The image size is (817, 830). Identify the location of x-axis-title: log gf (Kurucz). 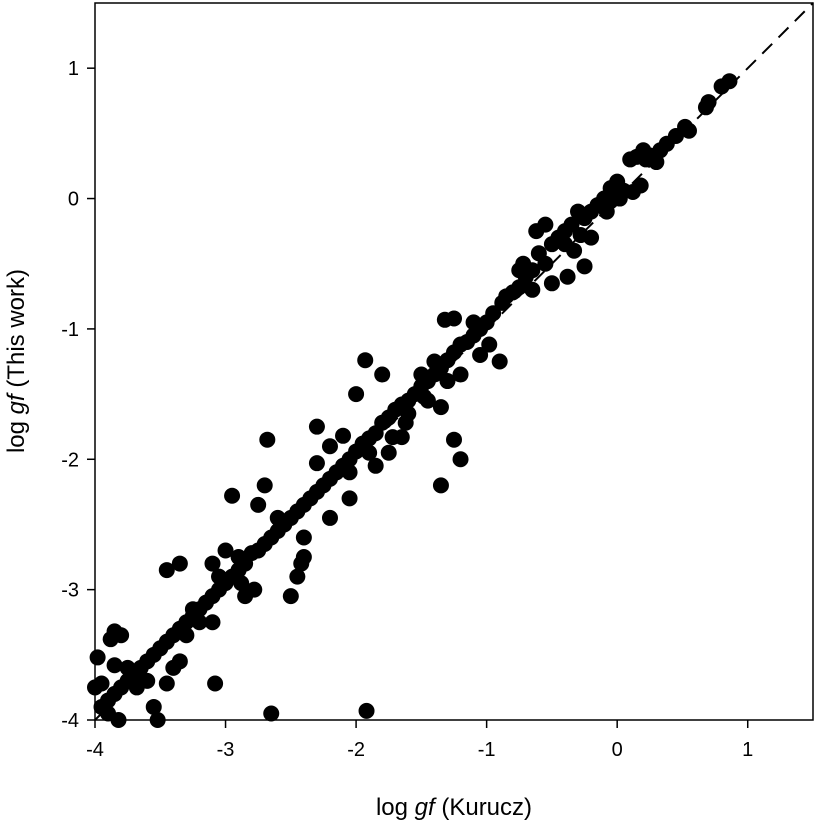
(454, 807).